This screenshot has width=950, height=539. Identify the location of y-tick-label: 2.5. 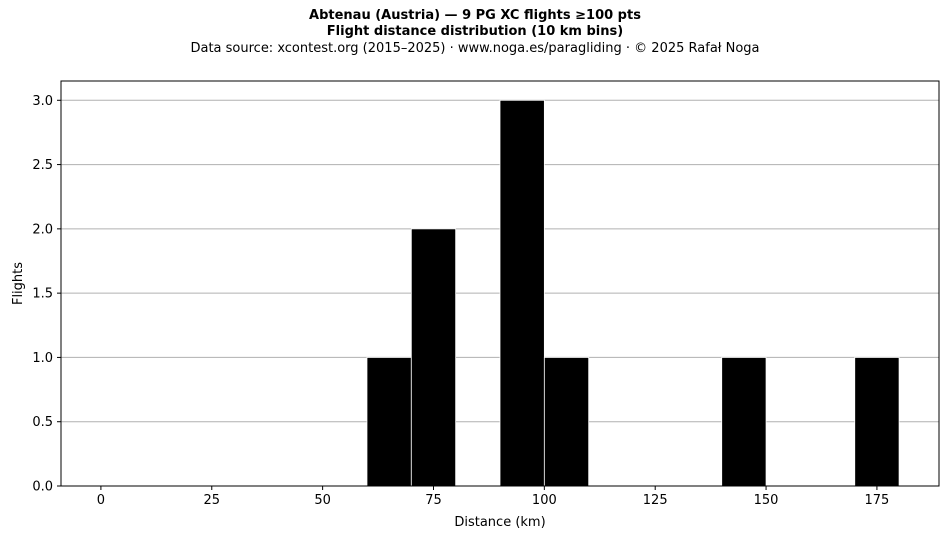
(42, 165).